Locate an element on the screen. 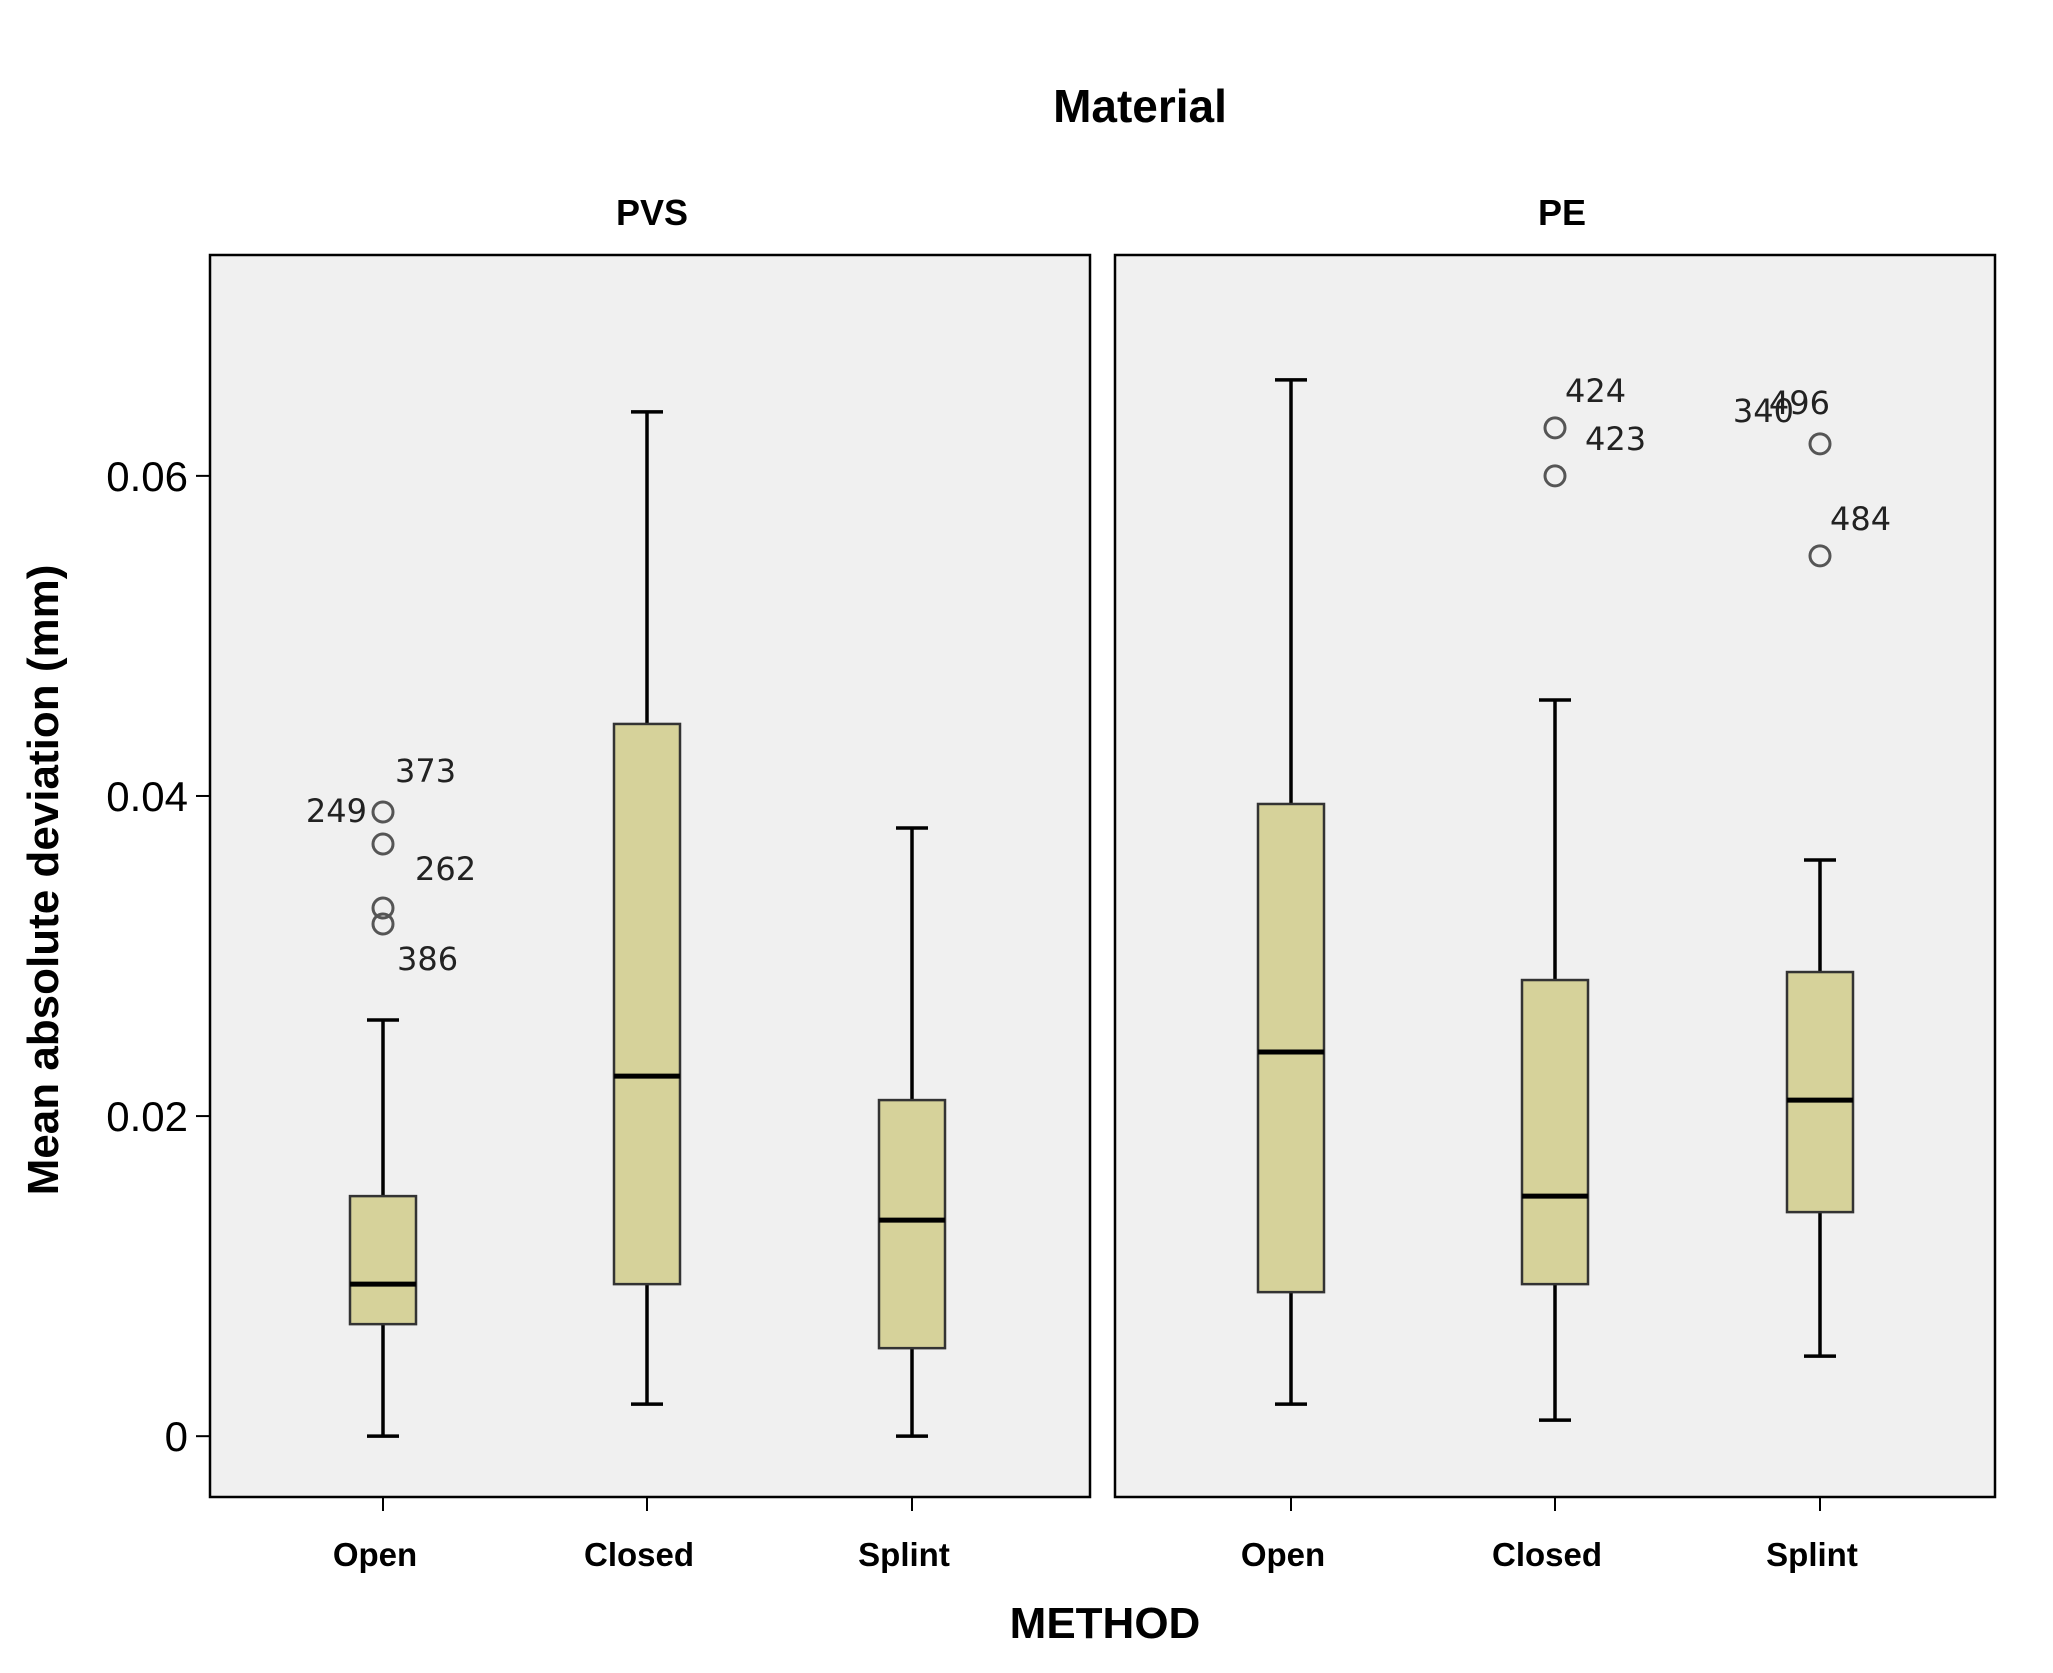 The height and width of the screenshot is (1673, 2053). x-tick-label-pvs-open: Open is located at coordinates (375, 1554).